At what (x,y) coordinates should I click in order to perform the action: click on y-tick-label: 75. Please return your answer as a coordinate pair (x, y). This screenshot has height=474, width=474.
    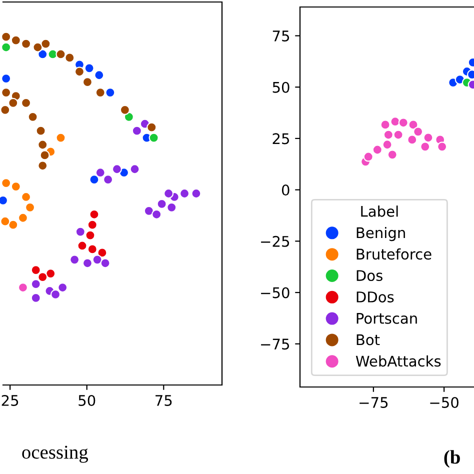
    Looking at the image, I should click on (281, 36).